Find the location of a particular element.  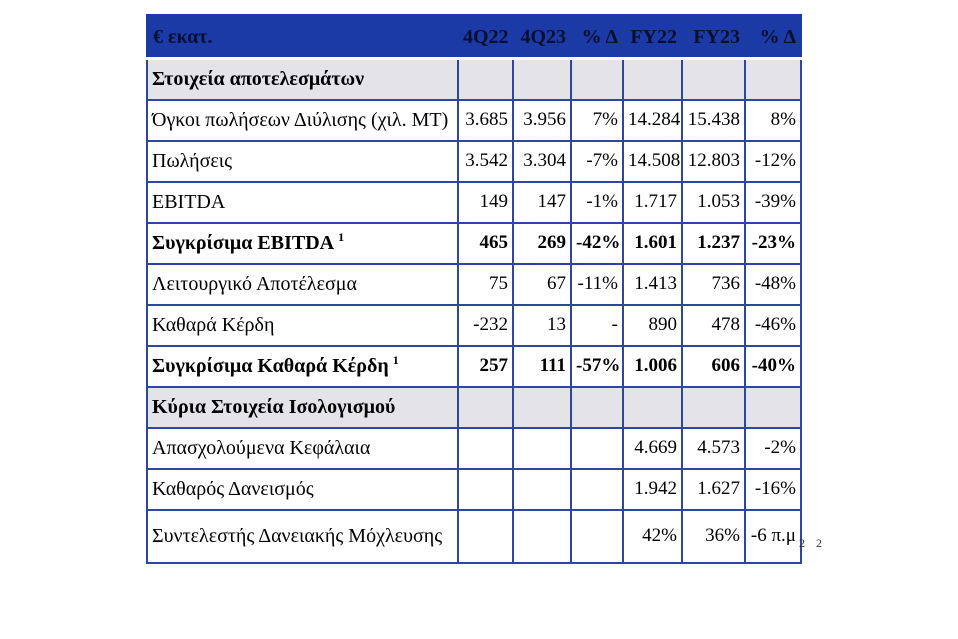

value-cell: 257 is located at coordinates (485, 366).